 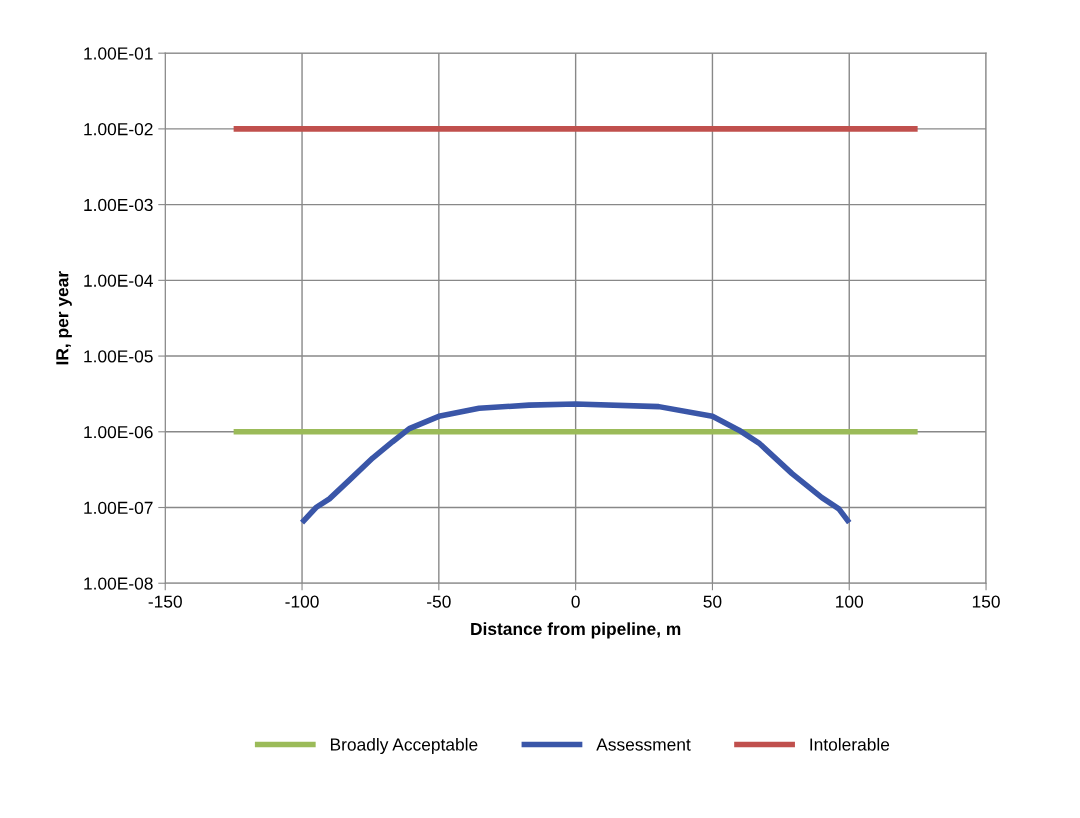 I want to click on x-tick-label: -50, so click(x=439, y=601).